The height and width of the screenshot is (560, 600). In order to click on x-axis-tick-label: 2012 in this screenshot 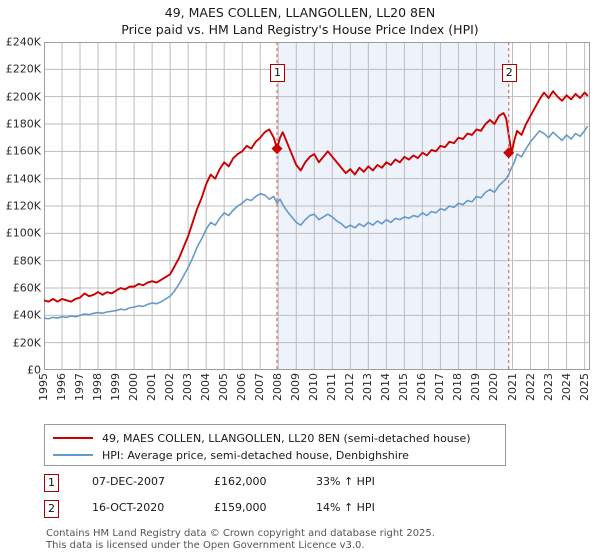, I will do `click(350, 387)`.